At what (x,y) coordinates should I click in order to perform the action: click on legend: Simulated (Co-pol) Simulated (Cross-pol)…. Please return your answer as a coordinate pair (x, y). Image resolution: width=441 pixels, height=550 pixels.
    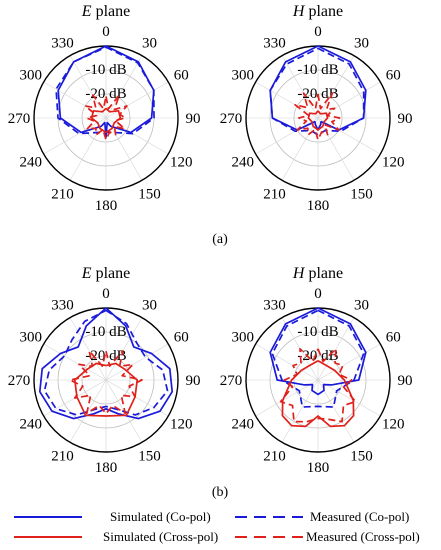
    Looking at the image, I should click on (217, 526).